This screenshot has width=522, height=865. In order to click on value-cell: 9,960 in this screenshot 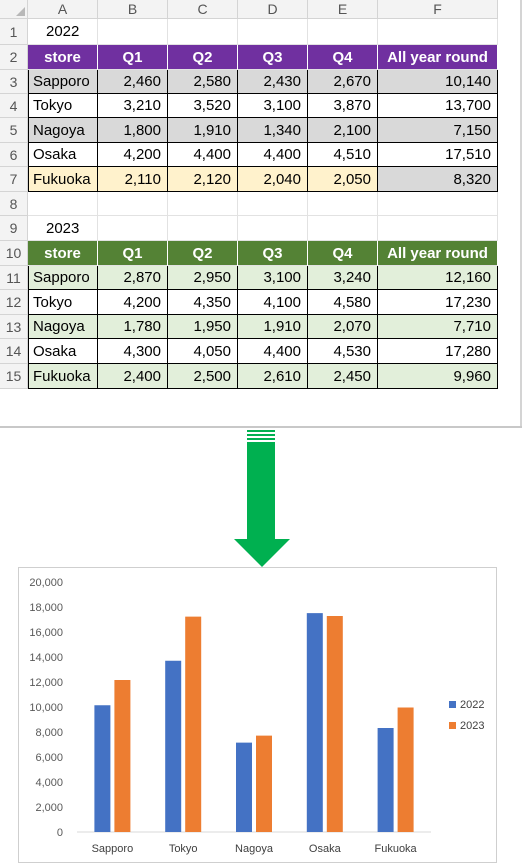, I will do `click(438, 376)`.